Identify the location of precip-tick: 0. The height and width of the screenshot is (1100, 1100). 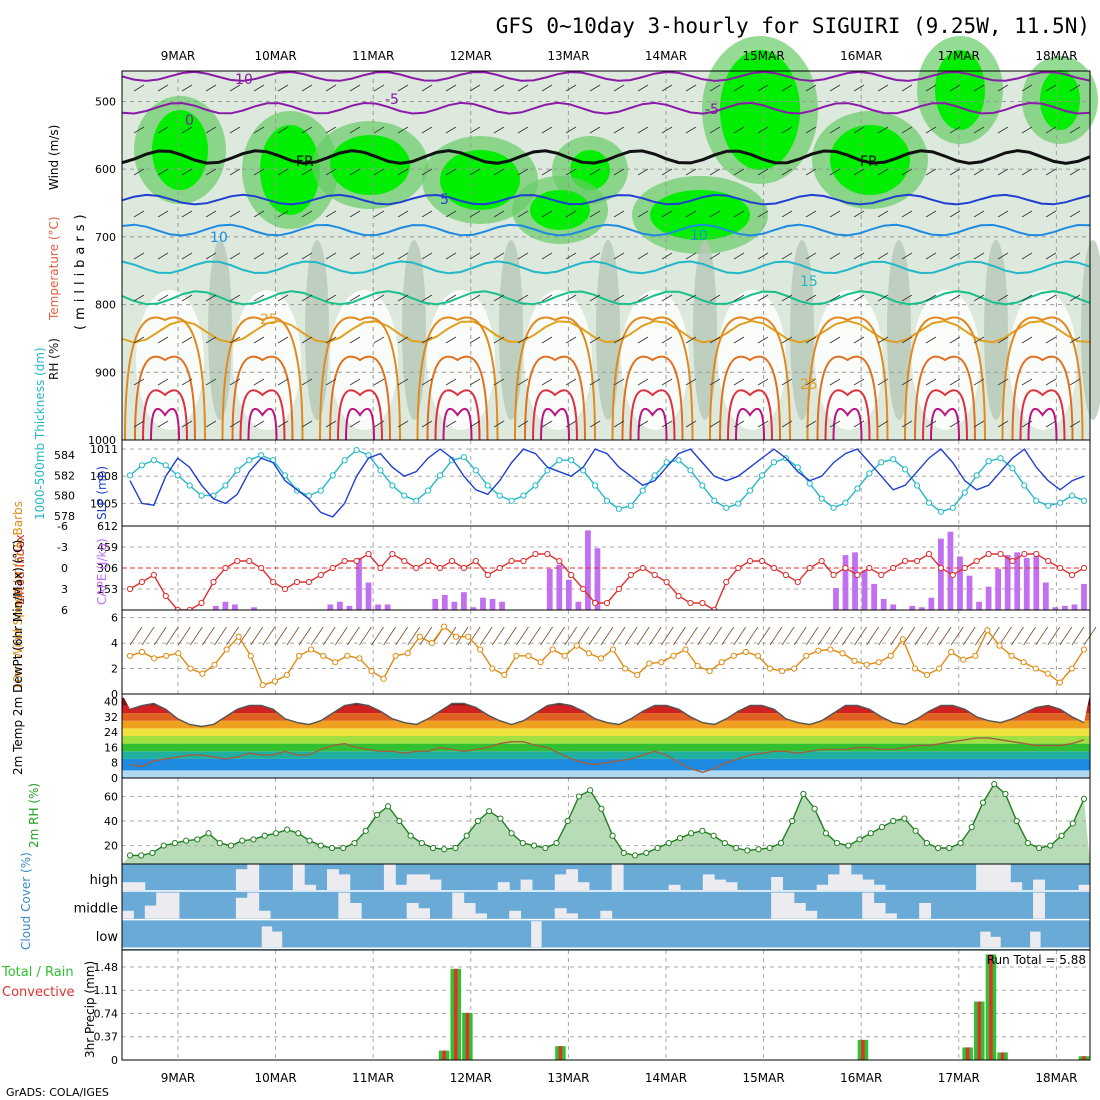
(114, 1060).